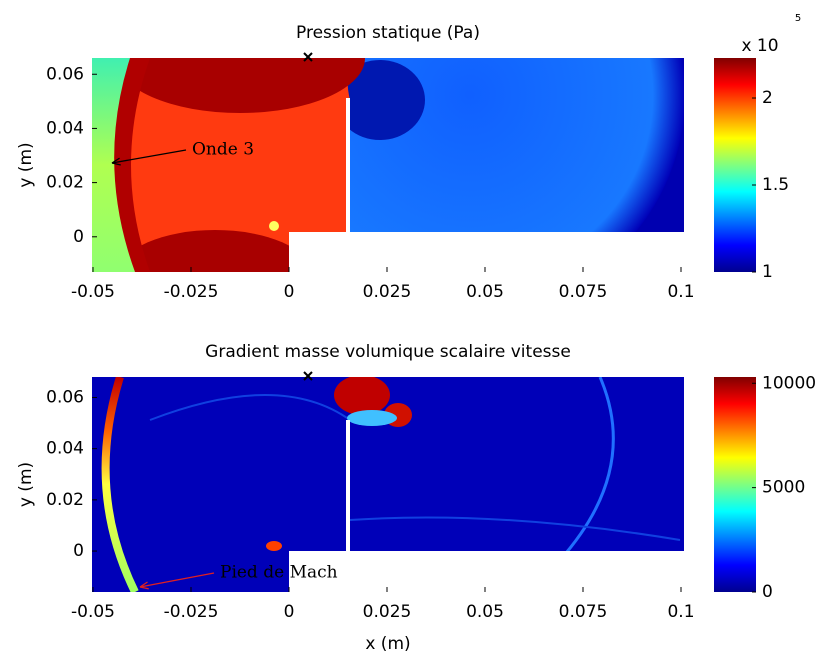 The height and width of the screenshot is (659, 824). I want to click on annotation: Onde 3, so click(223, 150).